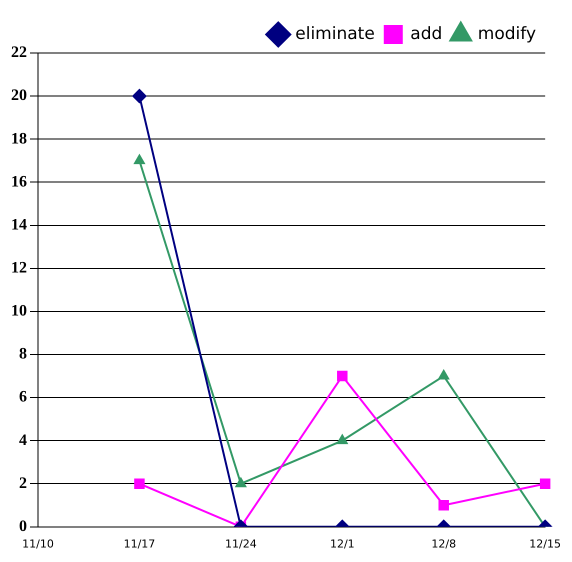 The height and width of the screenshot is (562, 572). What do you see at coordinates (23, 397) in the screenshot?
I see `y-tick-label: 6` at bounding box center [23, 397].